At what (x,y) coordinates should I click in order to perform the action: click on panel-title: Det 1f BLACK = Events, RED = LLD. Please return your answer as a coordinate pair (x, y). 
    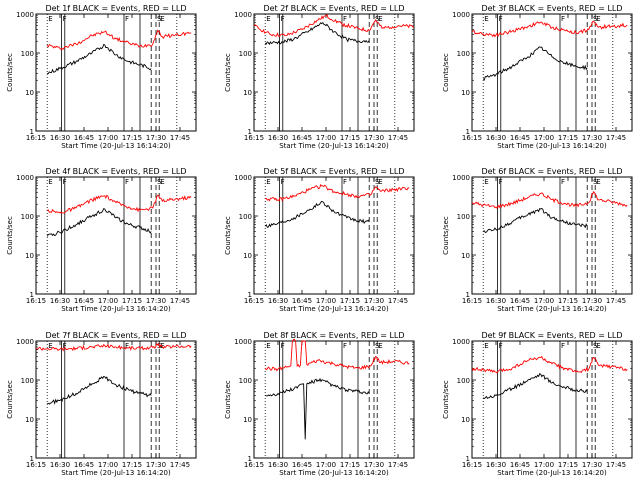
    Looking at the image, I should click on (115, 8).